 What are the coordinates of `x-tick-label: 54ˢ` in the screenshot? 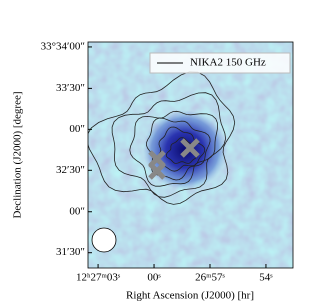 It's located at (266, 278).